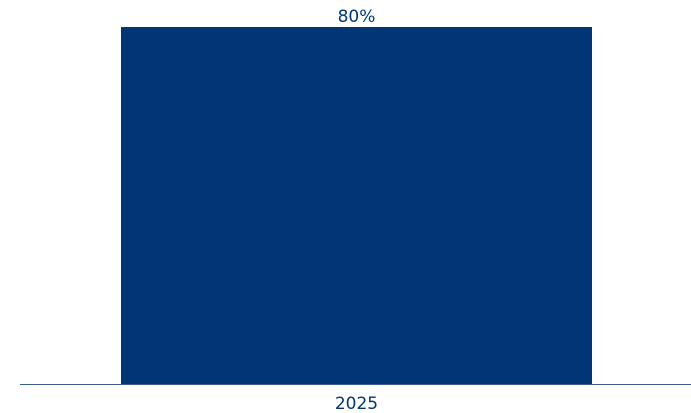 This screenshot has width=691, height=413. Describe the element at coordinates (357, 17) in the screenshot. I see `data-label-2025: 80%` at that location.